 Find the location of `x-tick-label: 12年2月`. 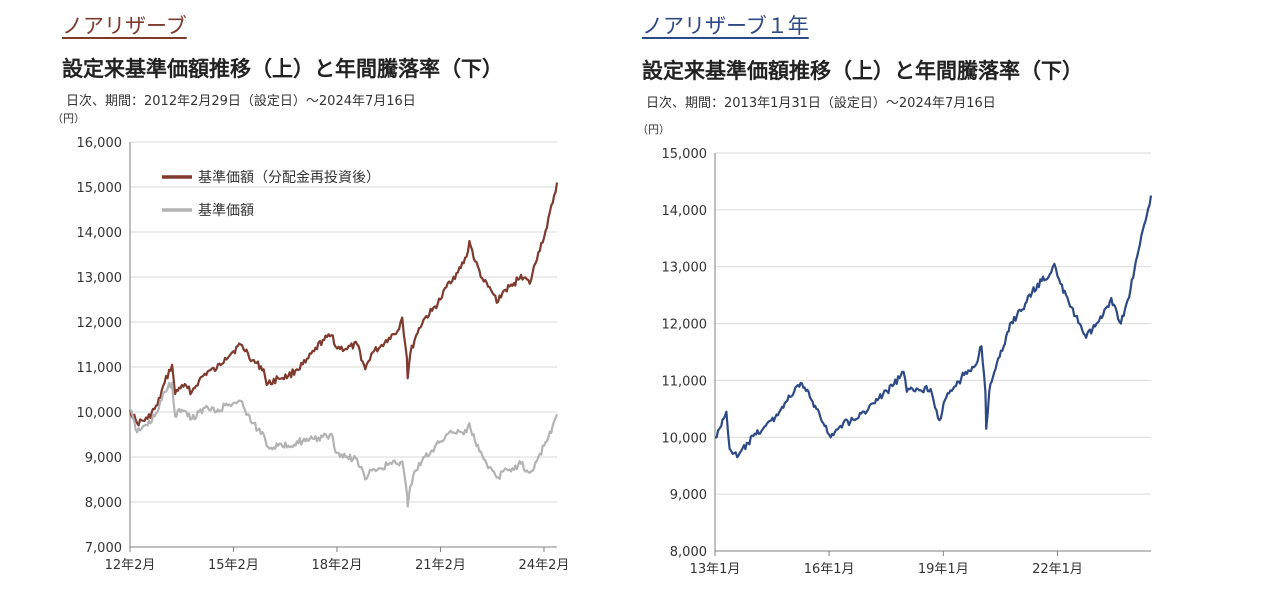

x-tick-label: 12年2月 is located at coordinates (130, 565).